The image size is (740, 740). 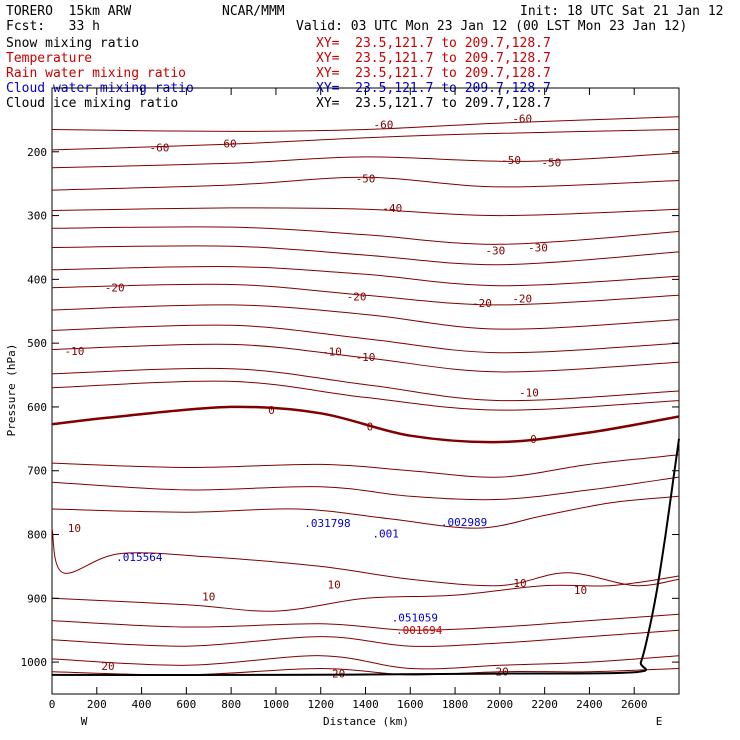 I want to click on y-tick-label-3: 500, so click(x=37, y=343).